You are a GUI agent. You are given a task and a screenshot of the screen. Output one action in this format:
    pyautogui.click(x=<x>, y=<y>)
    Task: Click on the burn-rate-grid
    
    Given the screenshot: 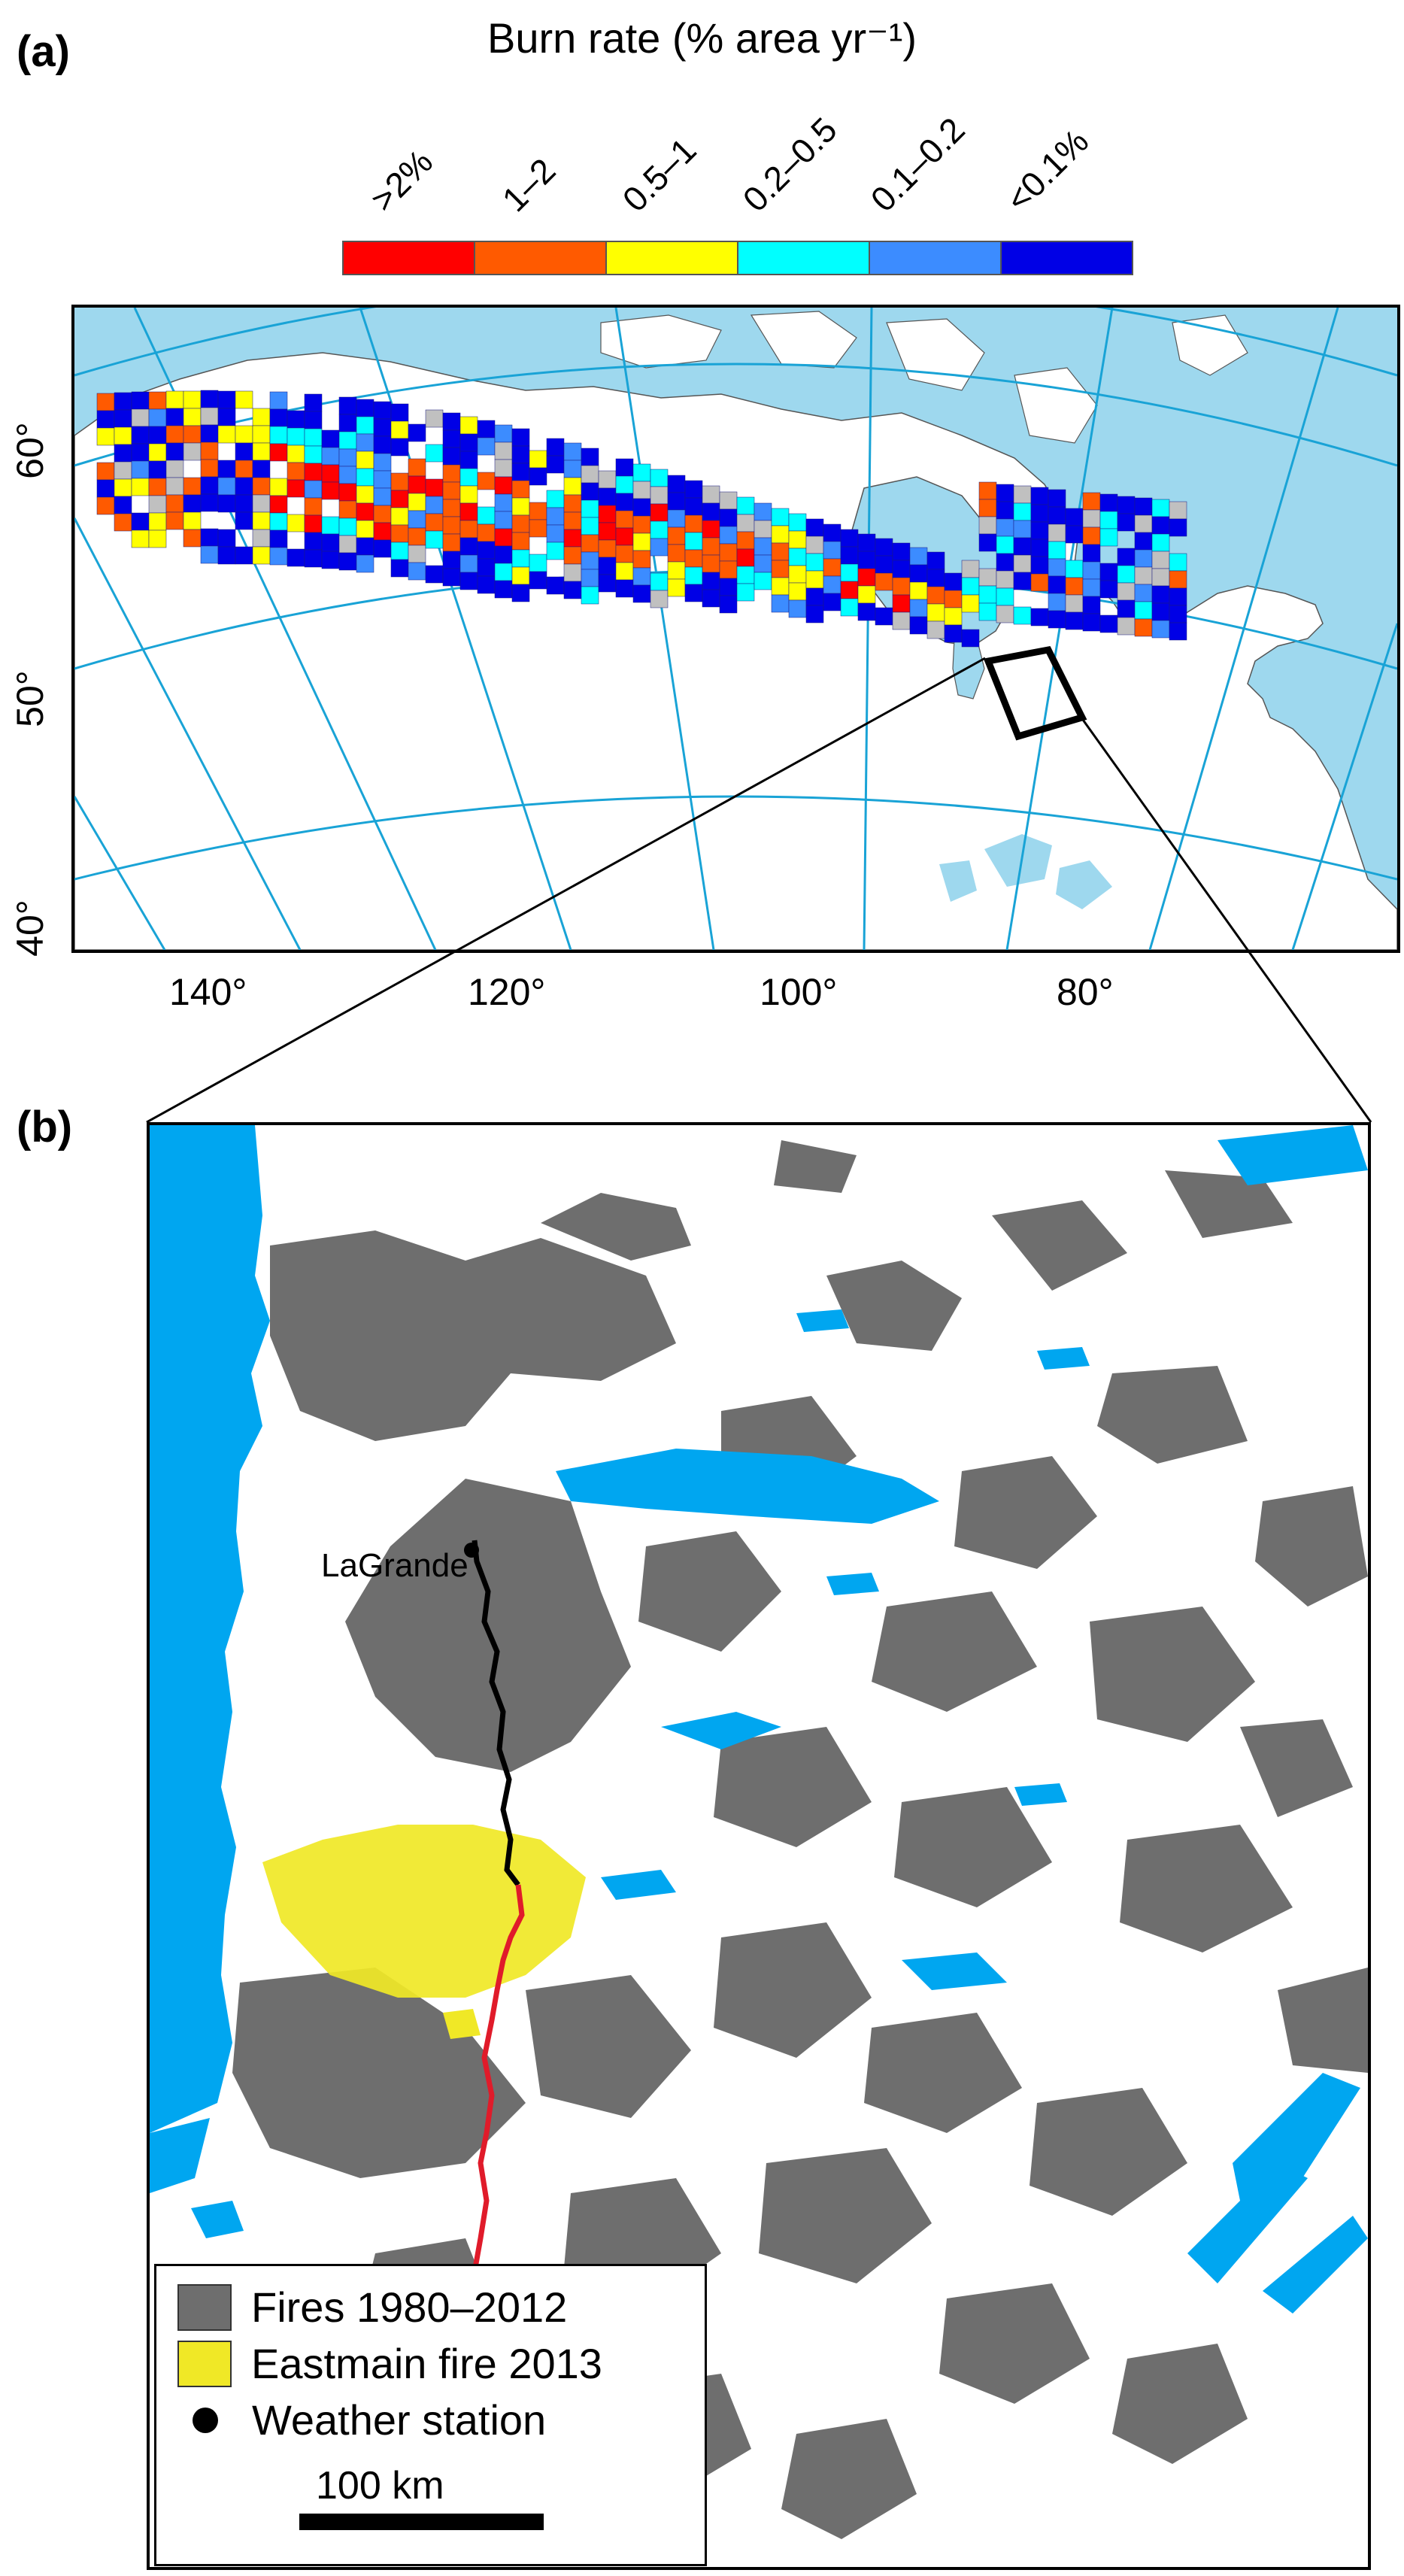 What is the action you would take?
    pyautogui.click(x=641, y=519)
    